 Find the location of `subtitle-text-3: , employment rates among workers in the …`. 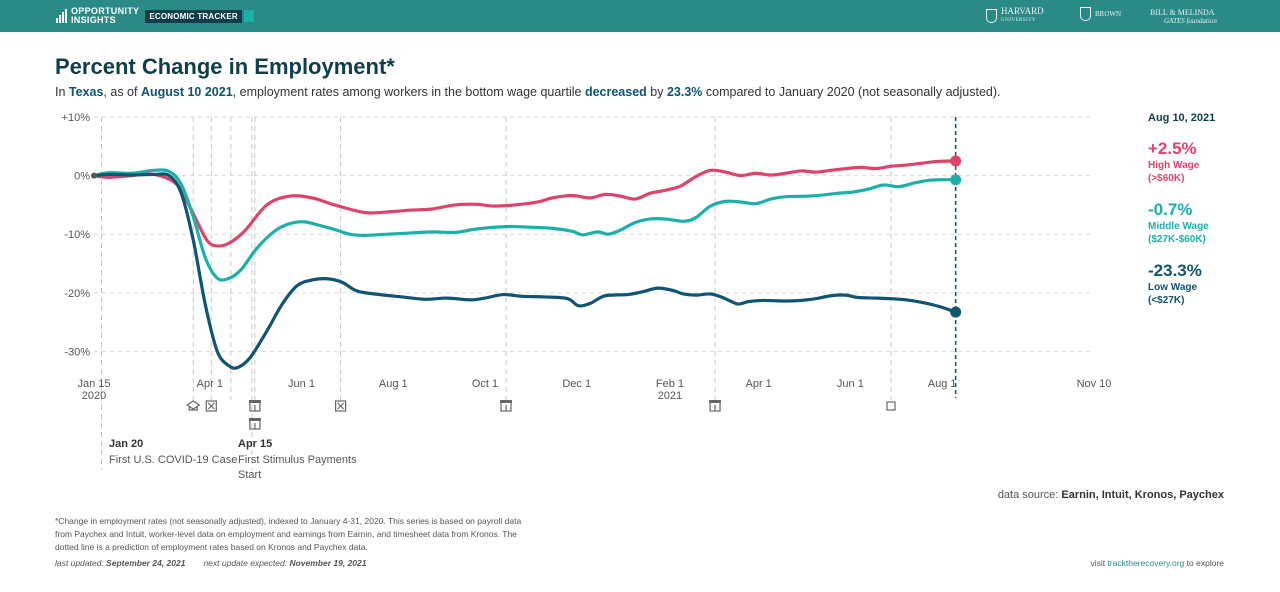

subtitle-text-3: , employment rates among workers in the … is located at coordinates (408, 92).